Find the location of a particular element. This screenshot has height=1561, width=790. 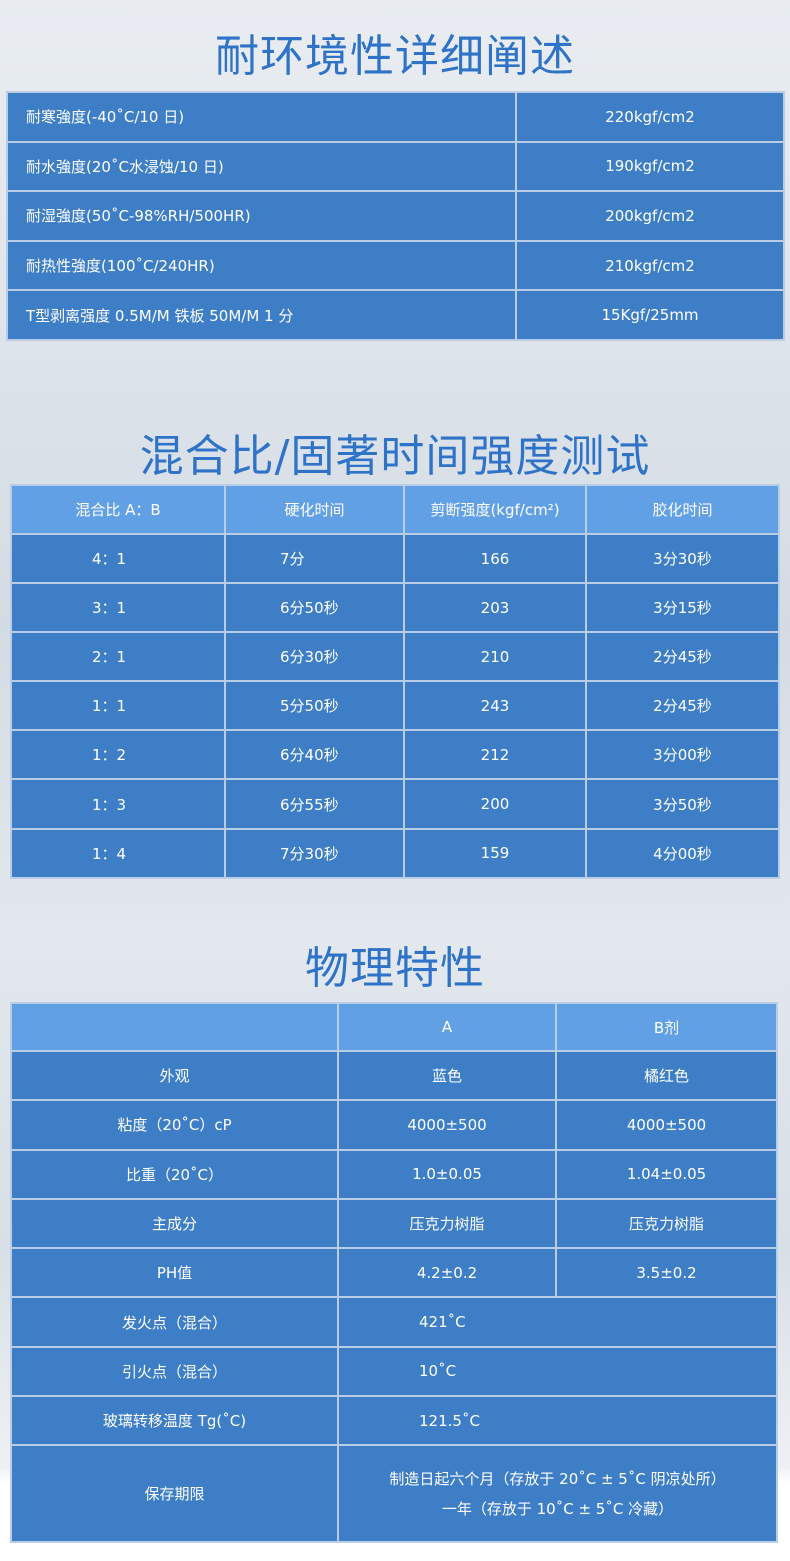

table-cell: 15Kgf/25mm is located at coordinates (650, 315).